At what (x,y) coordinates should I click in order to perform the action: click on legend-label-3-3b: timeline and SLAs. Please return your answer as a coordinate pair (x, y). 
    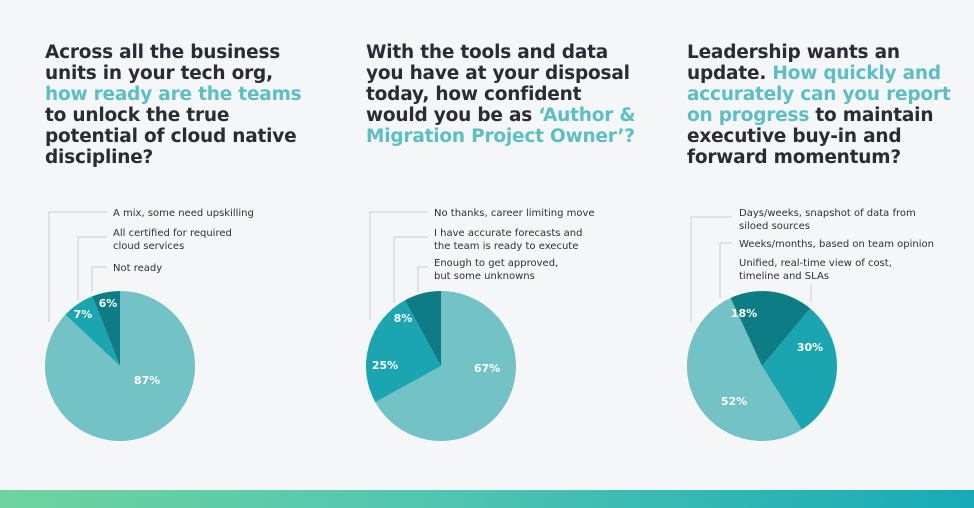
    Looking at the image, I should click on (784, 276).